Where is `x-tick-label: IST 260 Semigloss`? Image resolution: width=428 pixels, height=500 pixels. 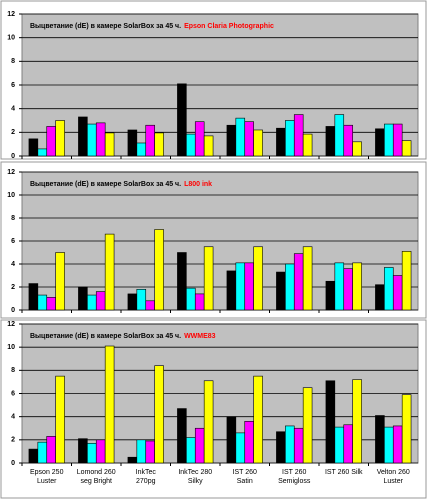
x-tick-label: IST 260 Semigloss is located at coordinates (294, 477).